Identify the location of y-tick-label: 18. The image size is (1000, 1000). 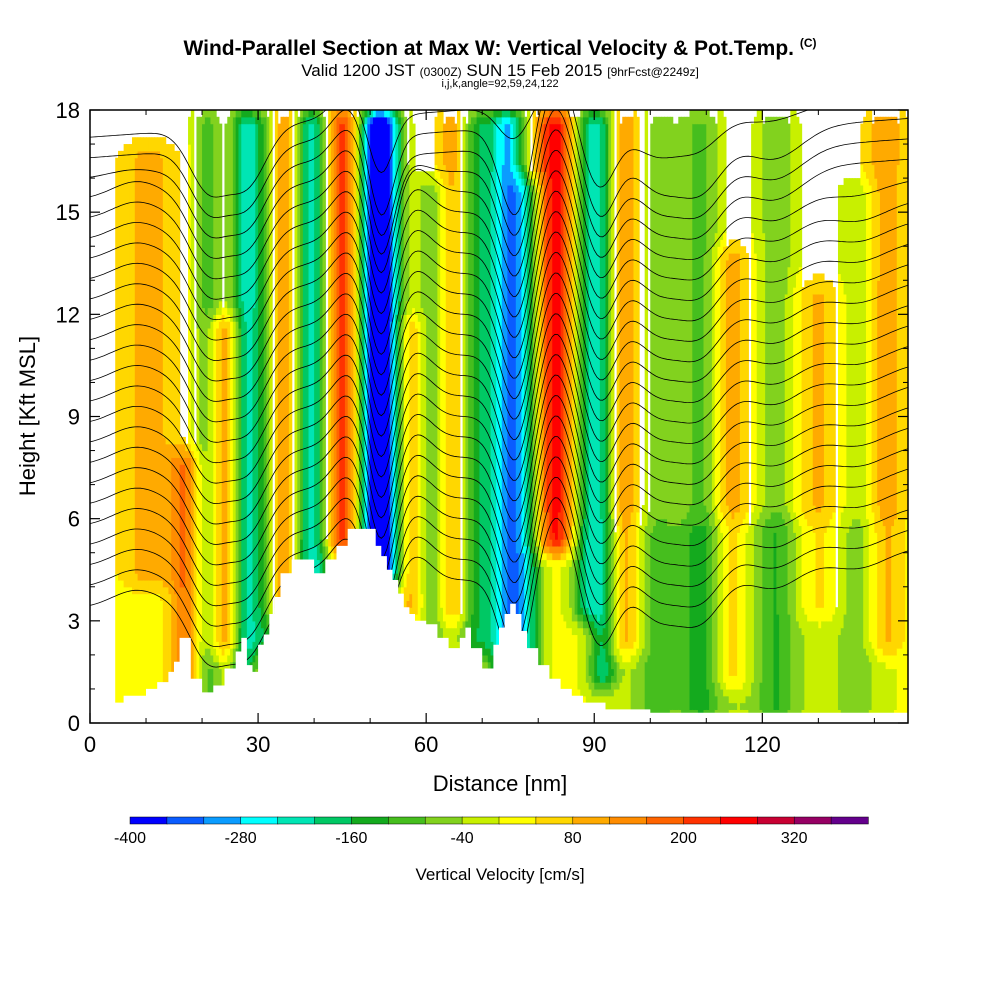
(68, 110).